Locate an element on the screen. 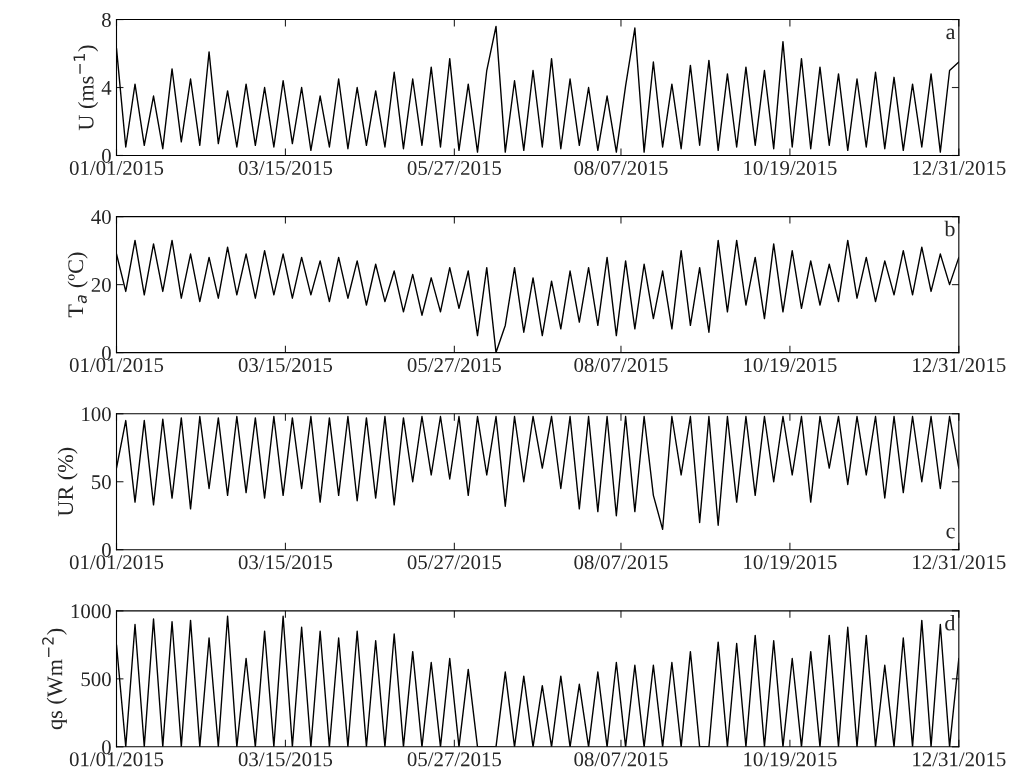 The image size is (1031, 782). y-tick-label: 50 is located at coordinates (101, 482).